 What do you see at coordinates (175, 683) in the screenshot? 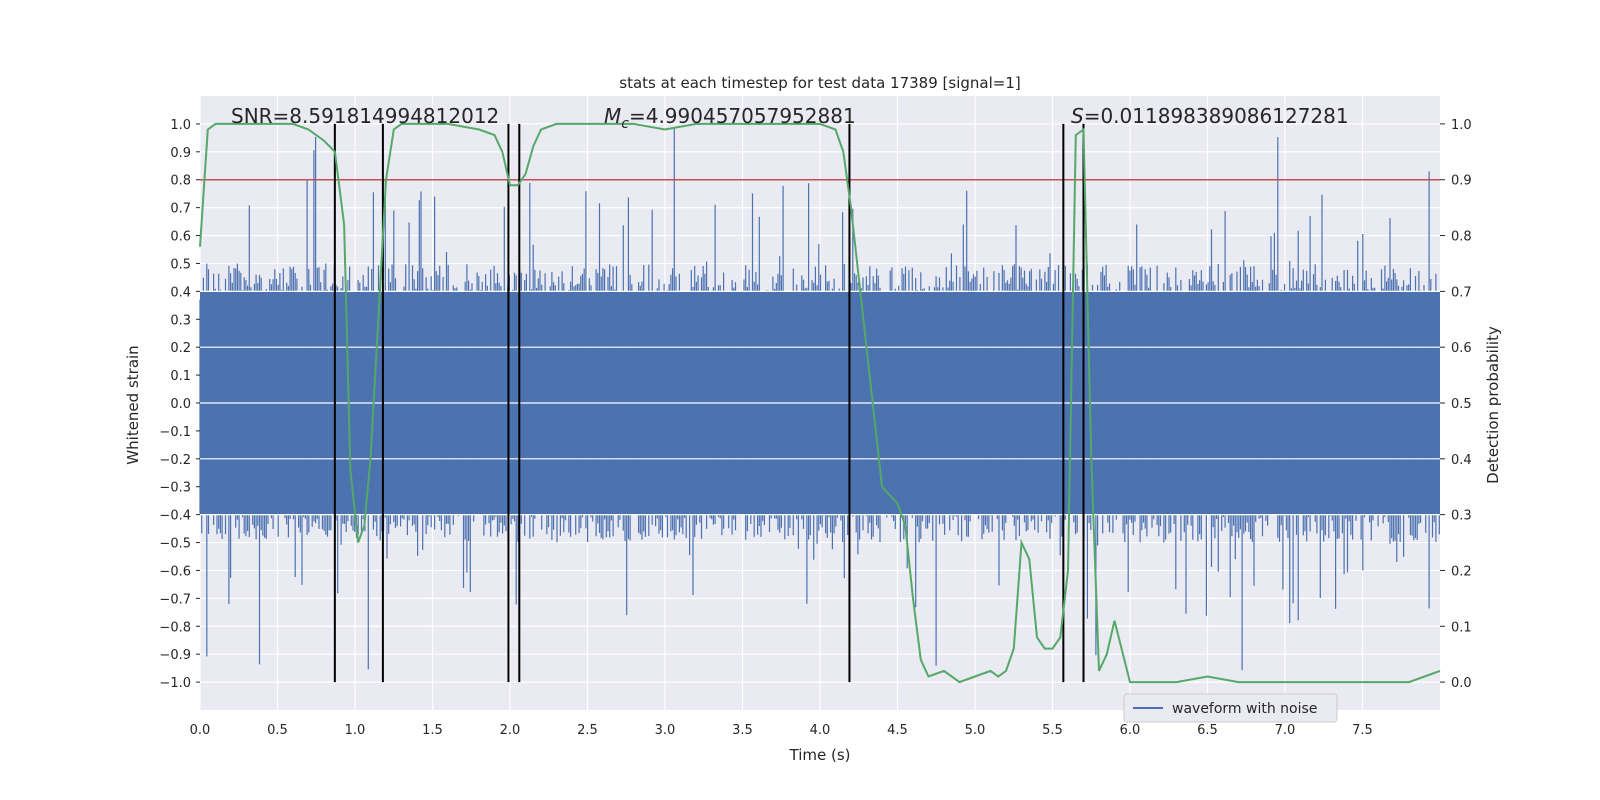
I see `y-left-tick-label: −1.0` at bounding box center [175, 683].